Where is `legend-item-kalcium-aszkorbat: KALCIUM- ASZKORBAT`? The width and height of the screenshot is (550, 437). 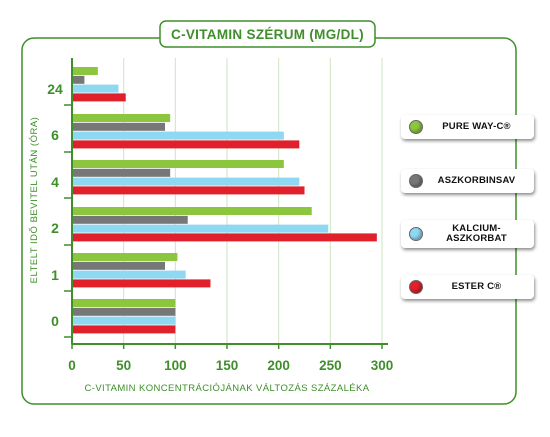
legend-item-kalcium-aszkorbat: KALCIUM- ASZKORBAT is located at coordinates (467, 234).